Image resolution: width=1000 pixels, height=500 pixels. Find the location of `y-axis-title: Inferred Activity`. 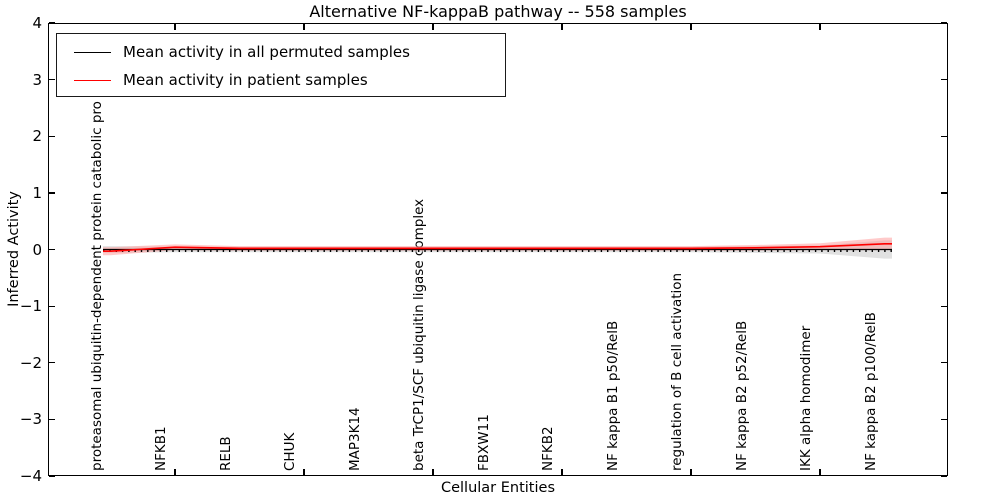

y-axis-title: Inferred Activity is located at coordinates (14, 249).